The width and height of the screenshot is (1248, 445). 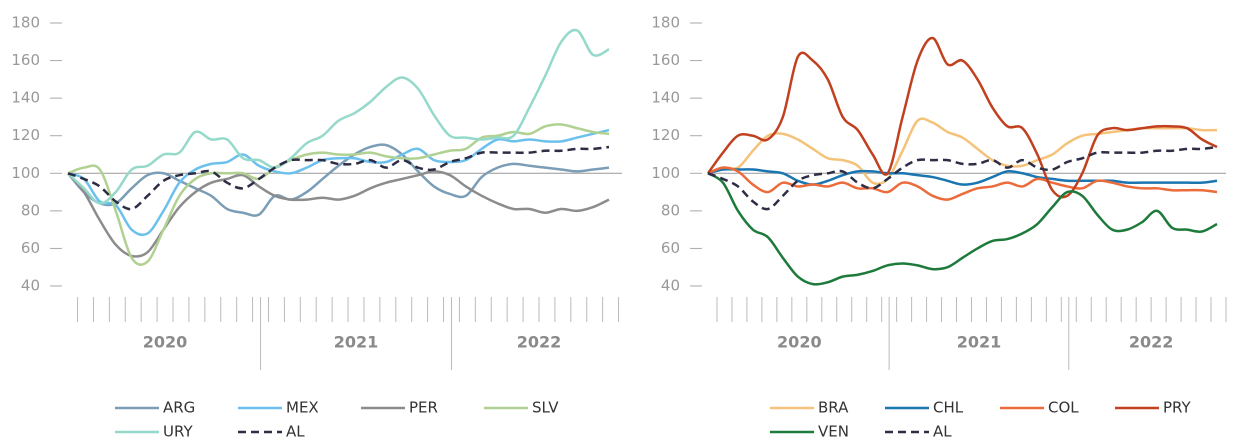 What do you see at coordinates (833, 432) in the screenshot?
I see `legend-label: VEN` at bounding box center [833, 432].